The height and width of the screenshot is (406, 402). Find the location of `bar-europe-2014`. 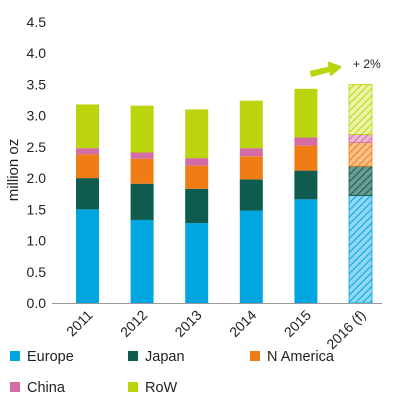

bar-europe-2014 is located at coordinates (251, 256).